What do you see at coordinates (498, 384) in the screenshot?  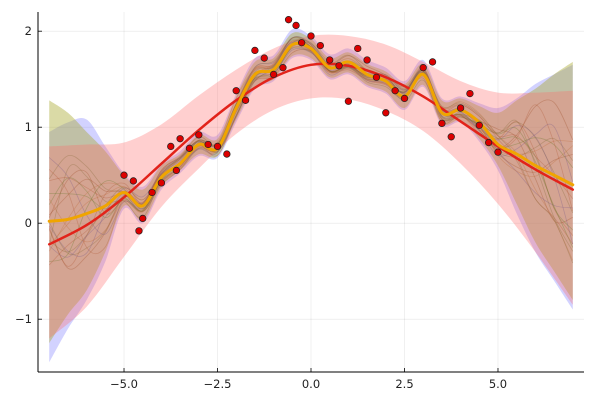 I see `x-tick-label: 5.0` at bounding box center [498, 384].